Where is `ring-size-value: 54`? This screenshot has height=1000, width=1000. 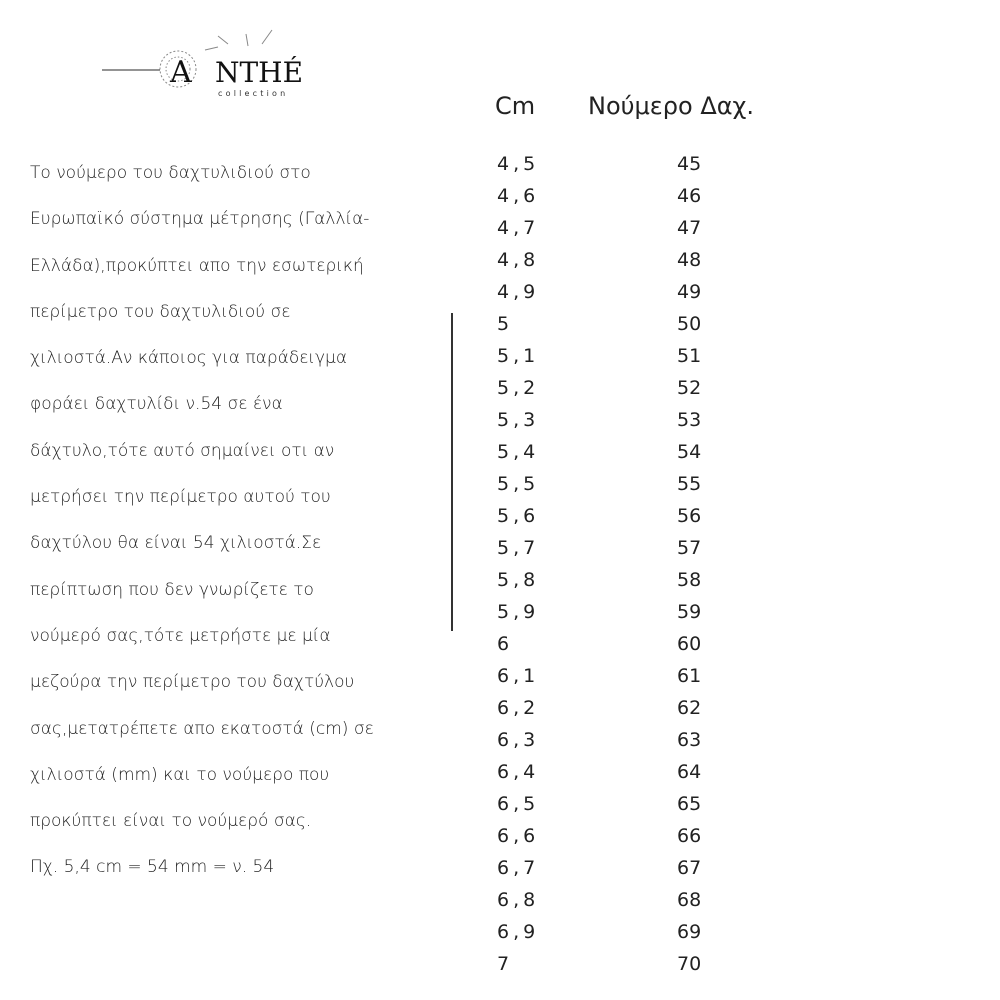 ring-size-value: 54 is located at coordinates (689, 452).